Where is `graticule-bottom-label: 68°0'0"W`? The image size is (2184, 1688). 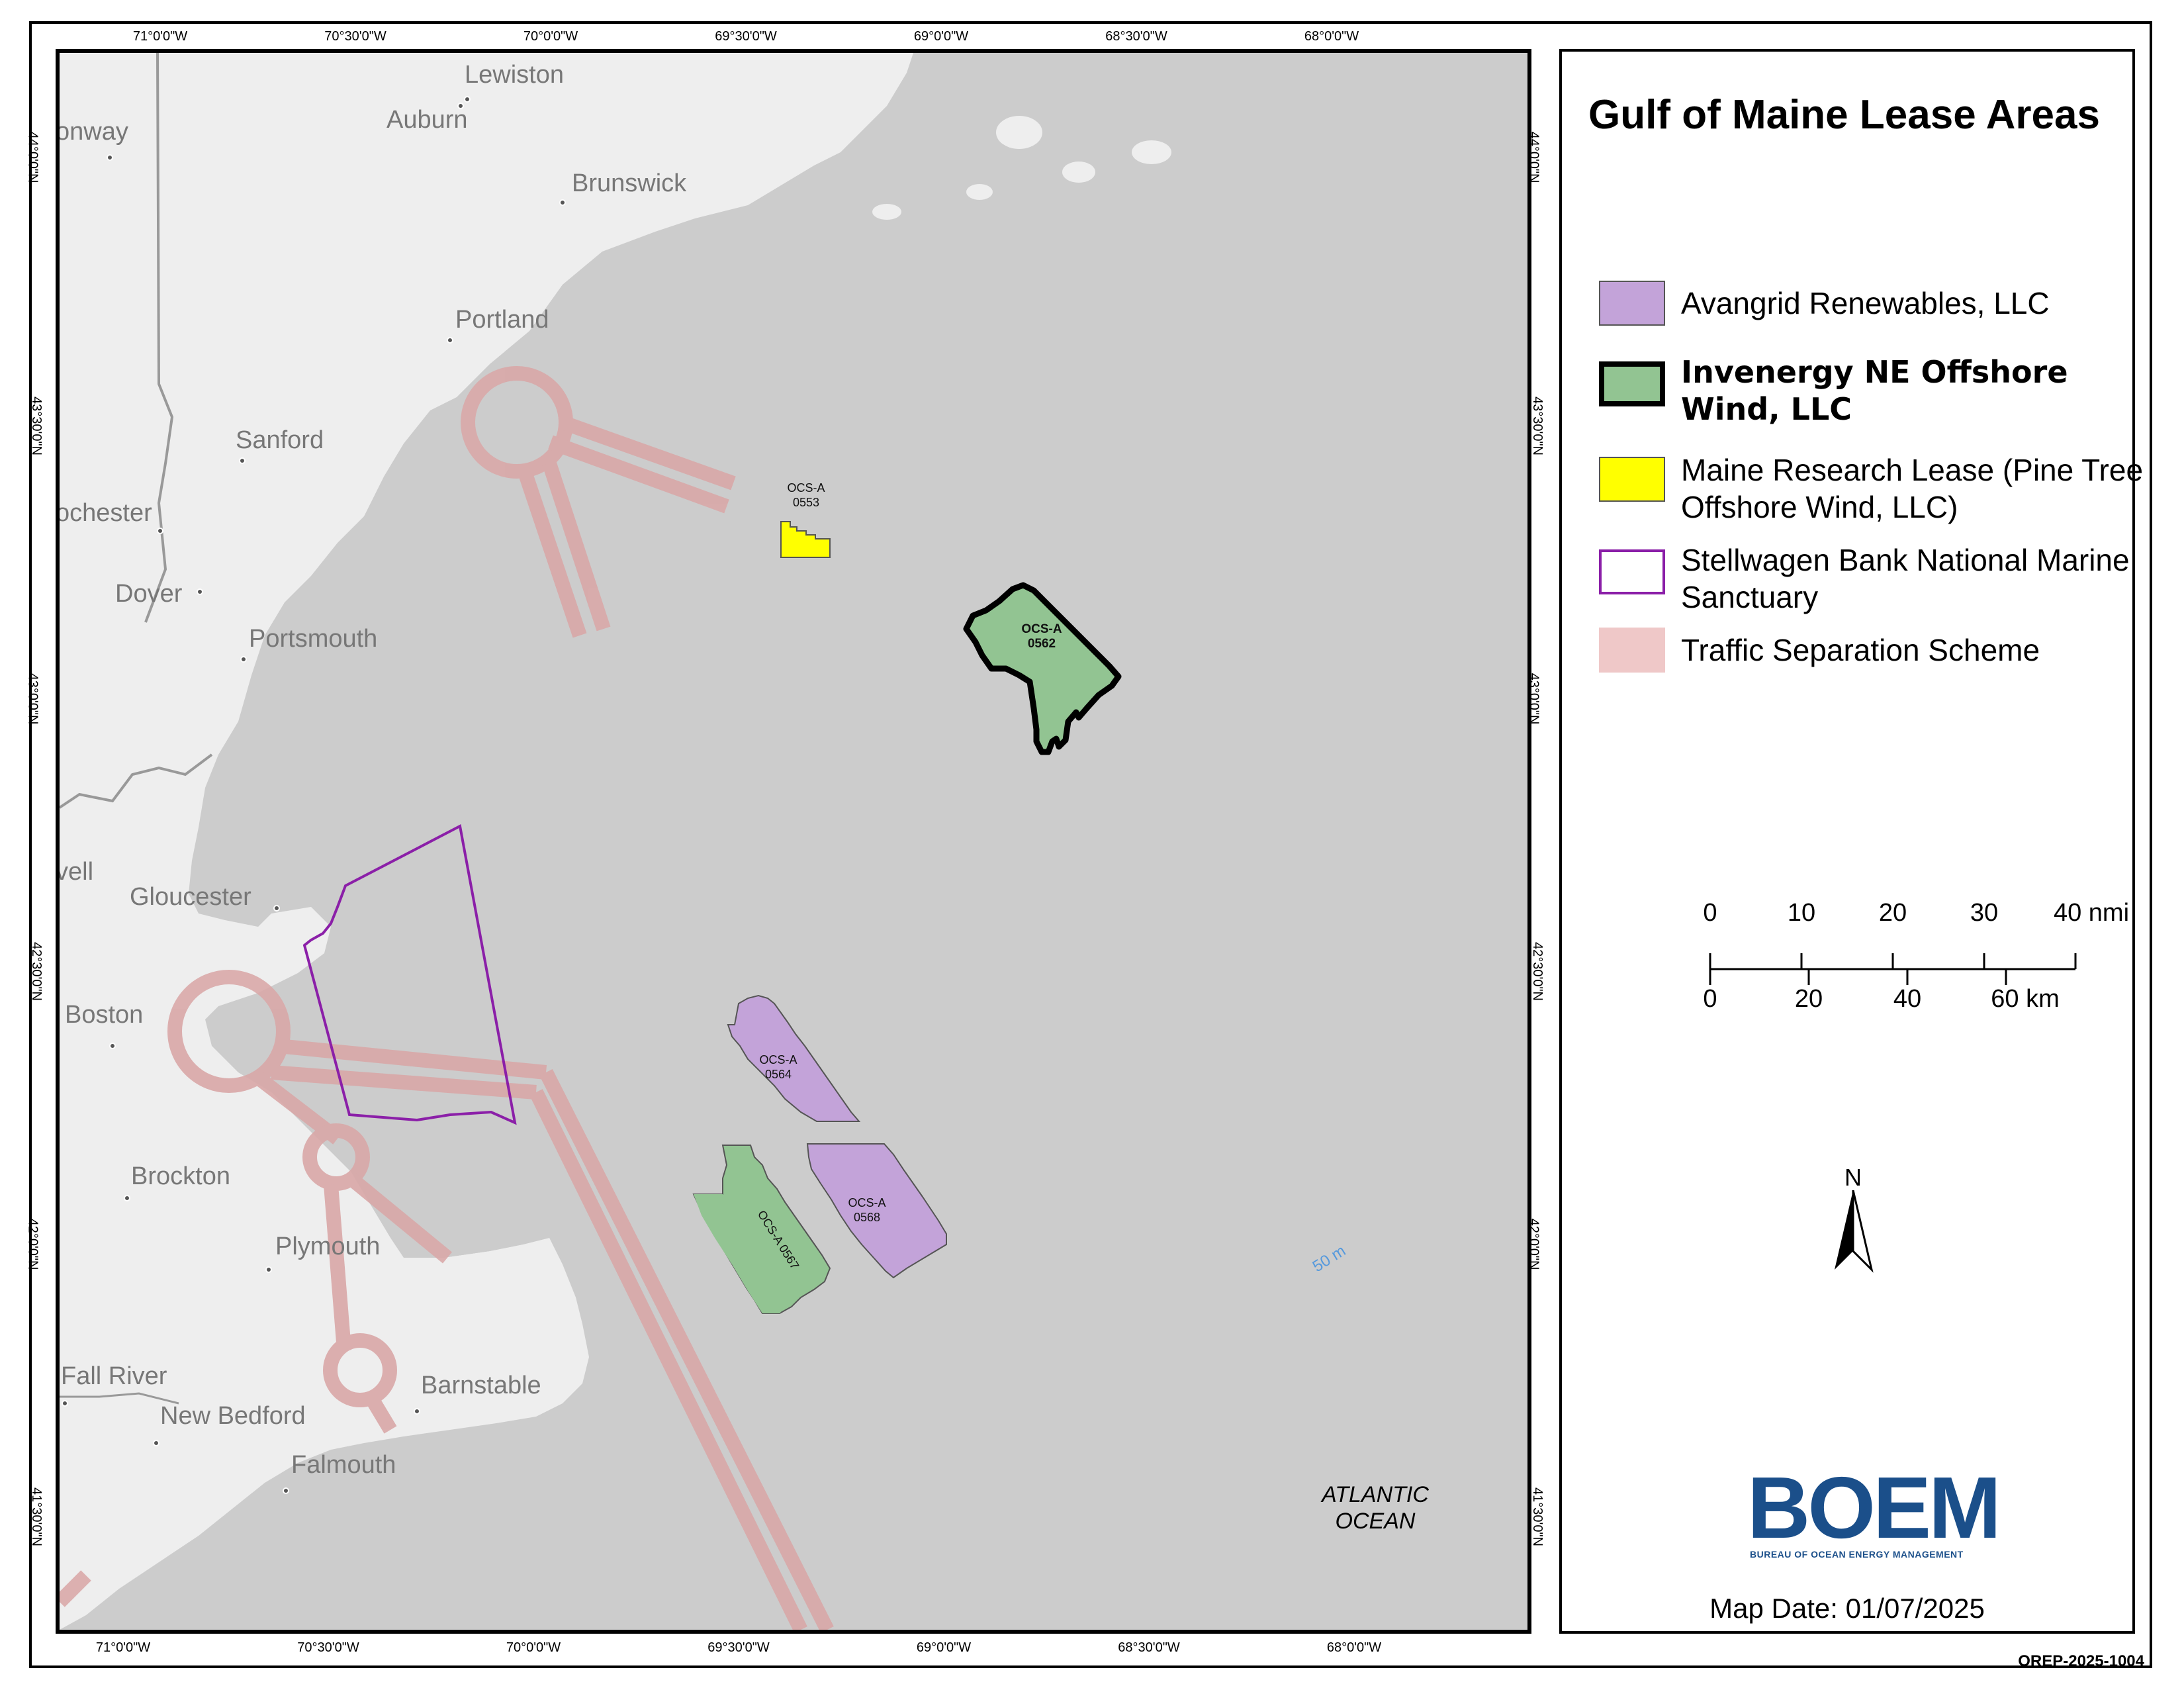 graticule-bottom-label: 68°0'0"W is located at coordinates (1354, 1647).